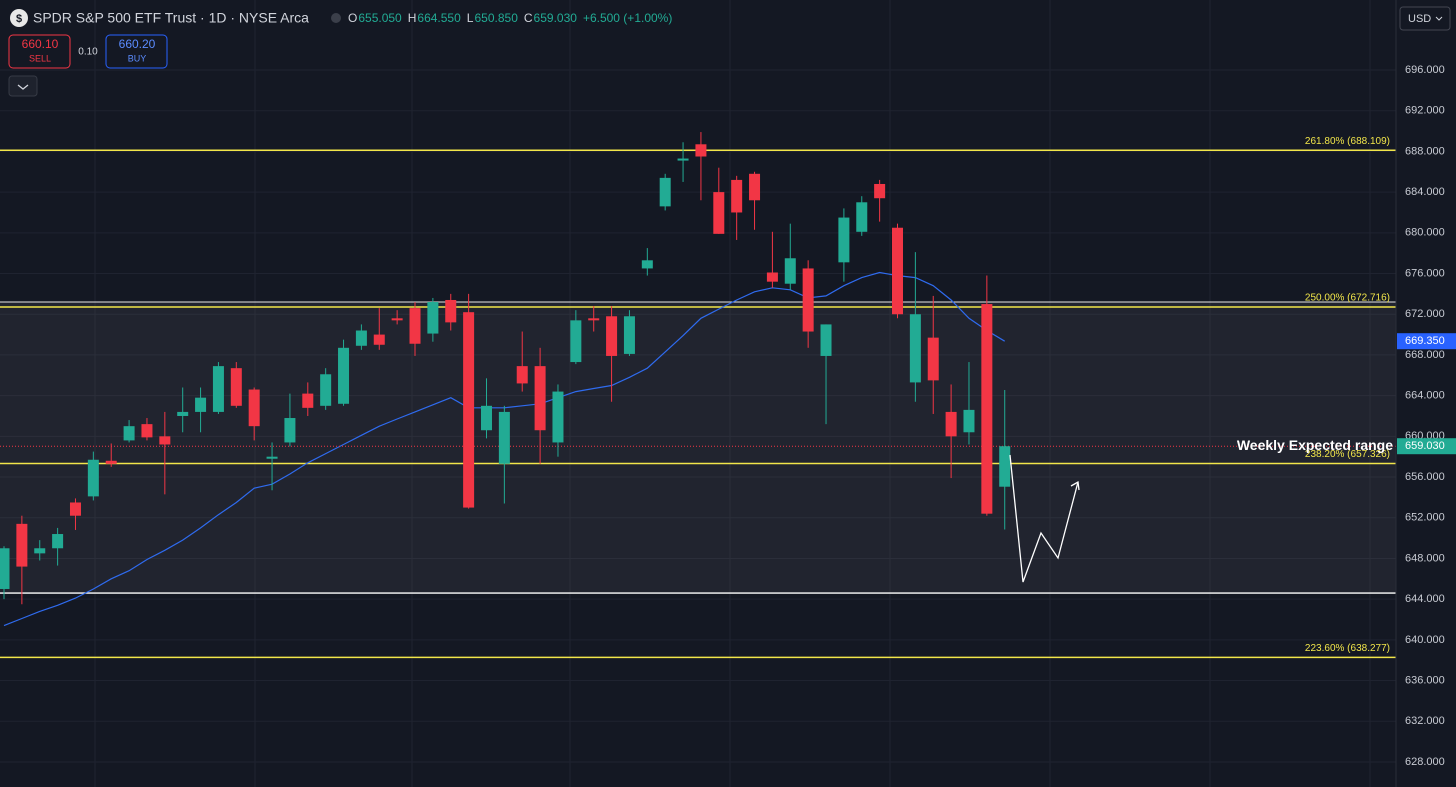  I want to click on ohlc-key: O, so click(352, 18).